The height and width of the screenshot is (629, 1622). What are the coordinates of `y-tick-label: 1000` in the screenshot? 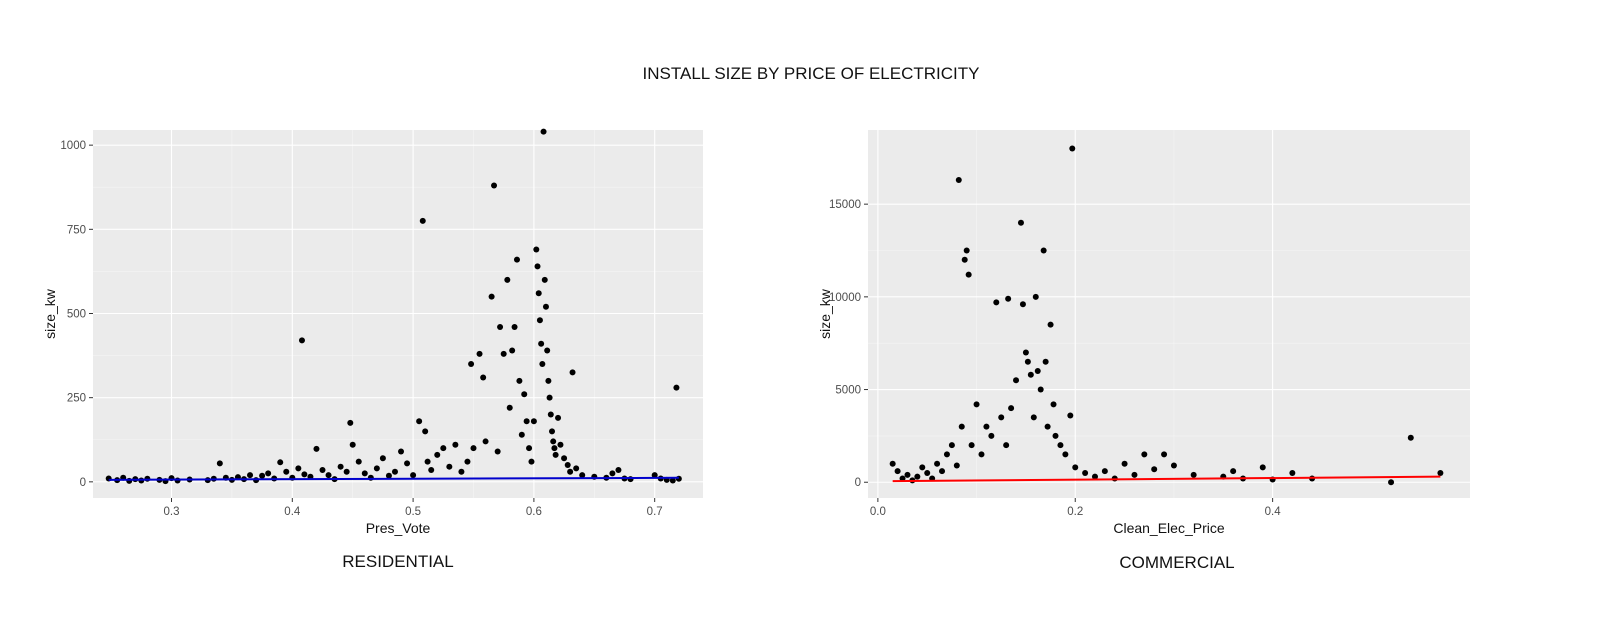 It's located at (73, 146).